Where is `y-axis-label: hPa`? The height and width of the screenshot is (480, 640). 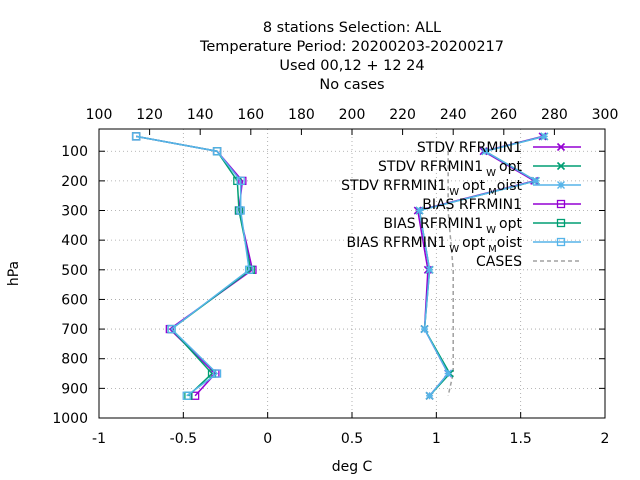 y-axis-label: hPa is located at coordinates (14, 273).